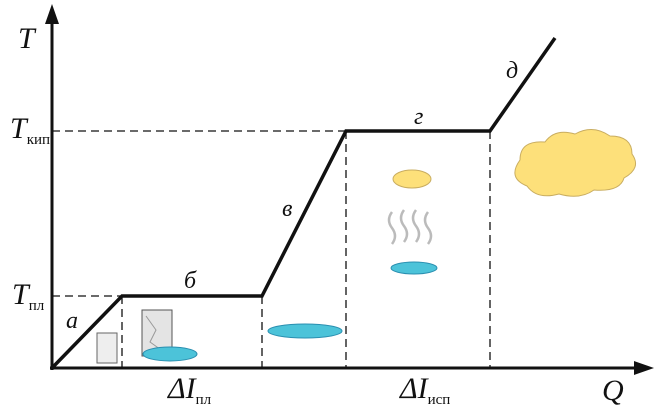 This screenshot has height=409, width=656. Describe the element at coordinates (613, 390) in the screenshot. I see `x-axis-label: Q` at that location.